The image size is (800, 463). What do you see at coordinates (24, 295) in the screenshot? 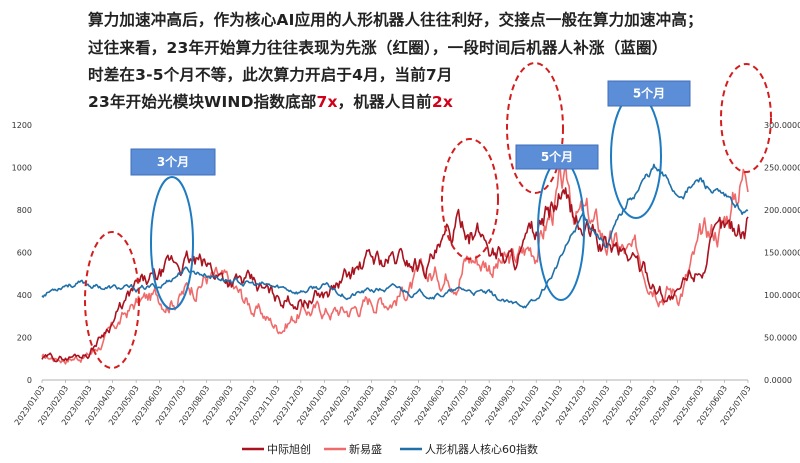
I see `left-tick-label: 400` at bounding box center [24, 295].